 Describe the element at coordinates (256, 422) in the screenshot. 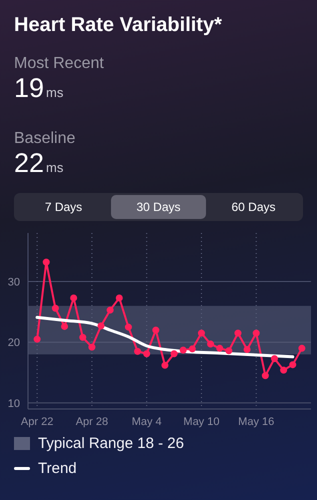

I see `x-tick-label: May 16` at that location.